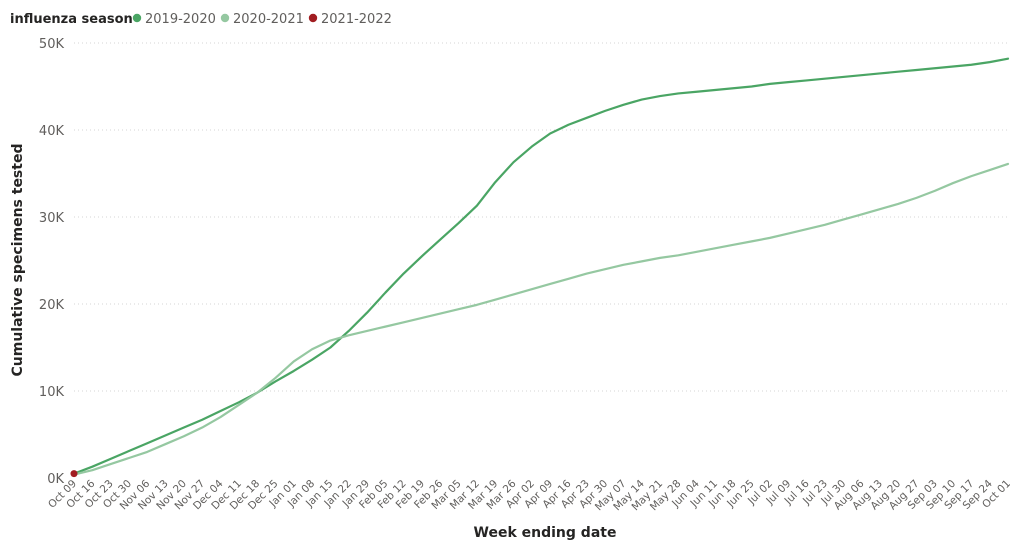 This screenshot has width=1010, height=542. I want to click on legend-item-2019-2020: 2019-2020, so click(174, 19).